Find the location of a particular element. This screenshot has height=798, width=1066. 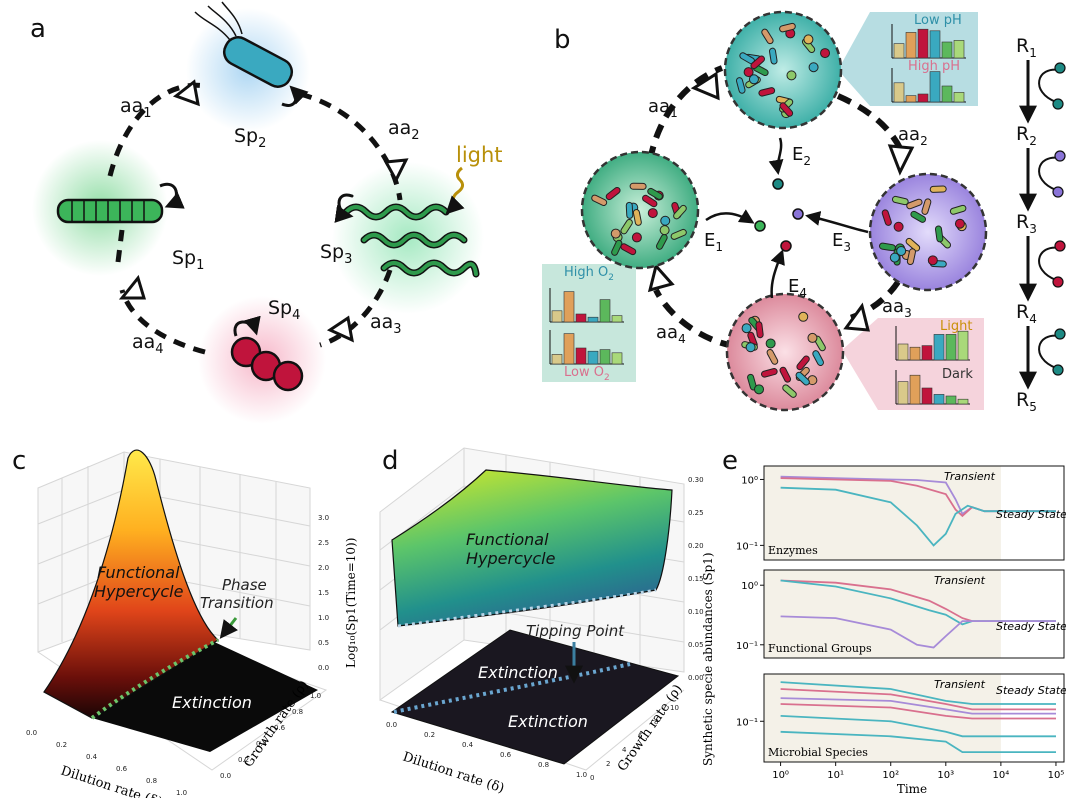

arrowhead-aa1 is located at coordinates (186, 93).